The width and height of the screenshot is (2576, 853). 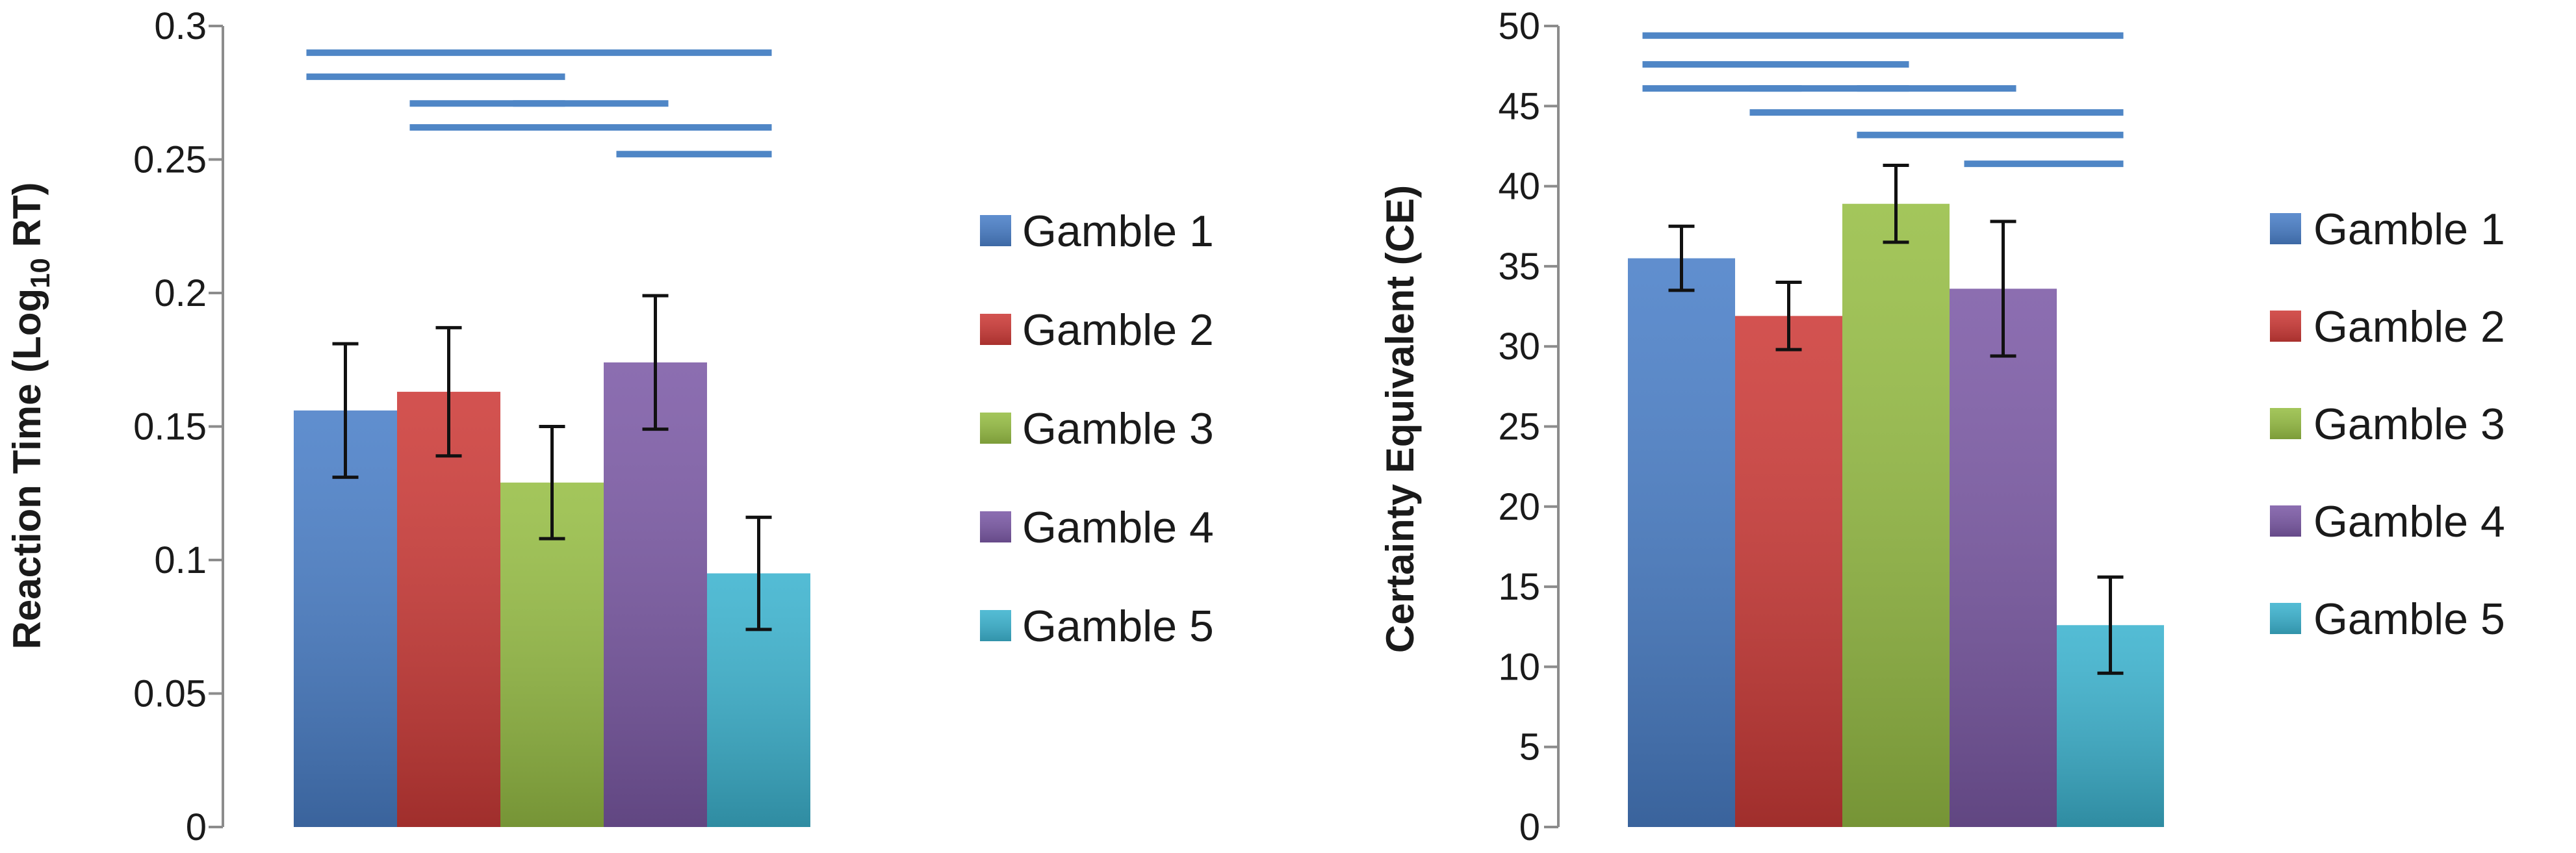 I want to click on rt-ticks: 0 0.05 0.1 0.15 0.2 0.25 0.3, so click(x=178, y=426).